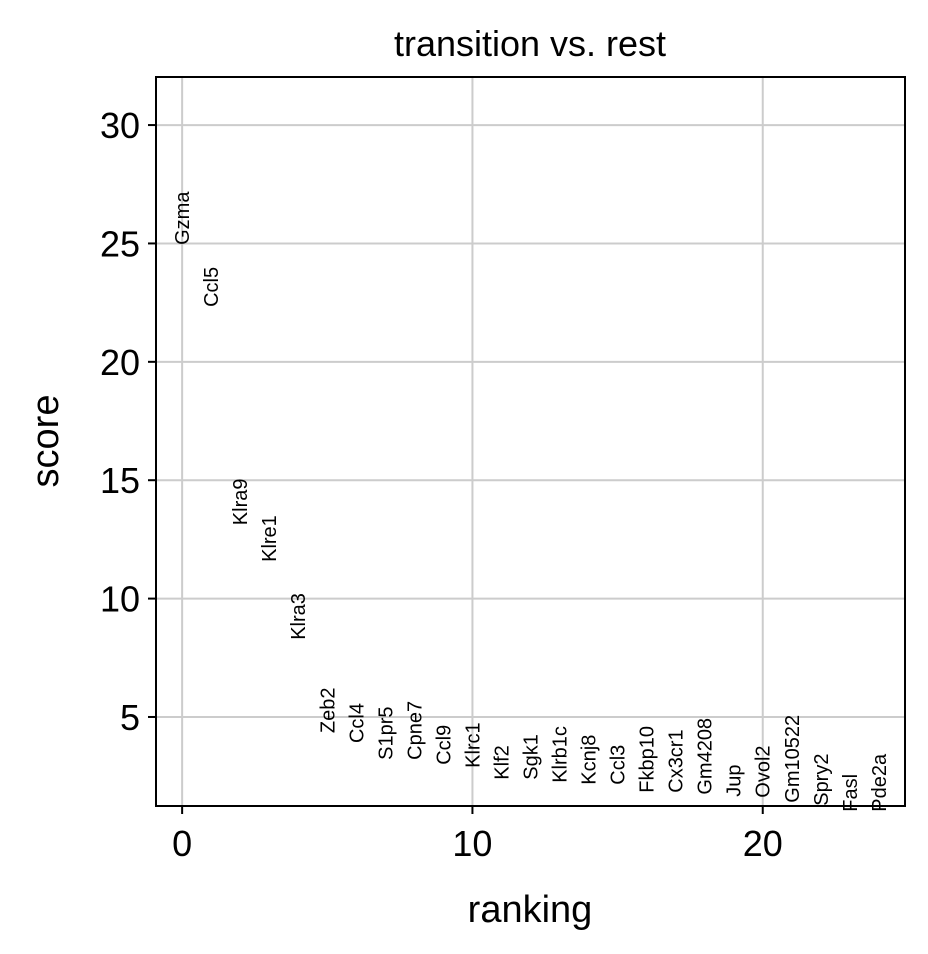 The height and width of the screenshot is (954, 928). What do you see at coordinates (299, 616) in the screenshot?
I see `gene-label: Klra3` at bounding box center [299, 616].